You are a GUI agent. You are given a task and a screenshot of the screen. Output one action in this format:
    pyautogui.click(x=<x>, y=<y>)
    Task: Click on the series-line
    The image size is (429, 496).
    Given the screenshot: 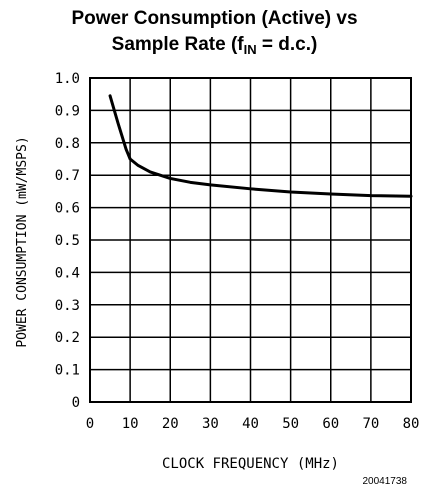 What is the action you would take?
    pyautogui.click(x=260, y=146)
    